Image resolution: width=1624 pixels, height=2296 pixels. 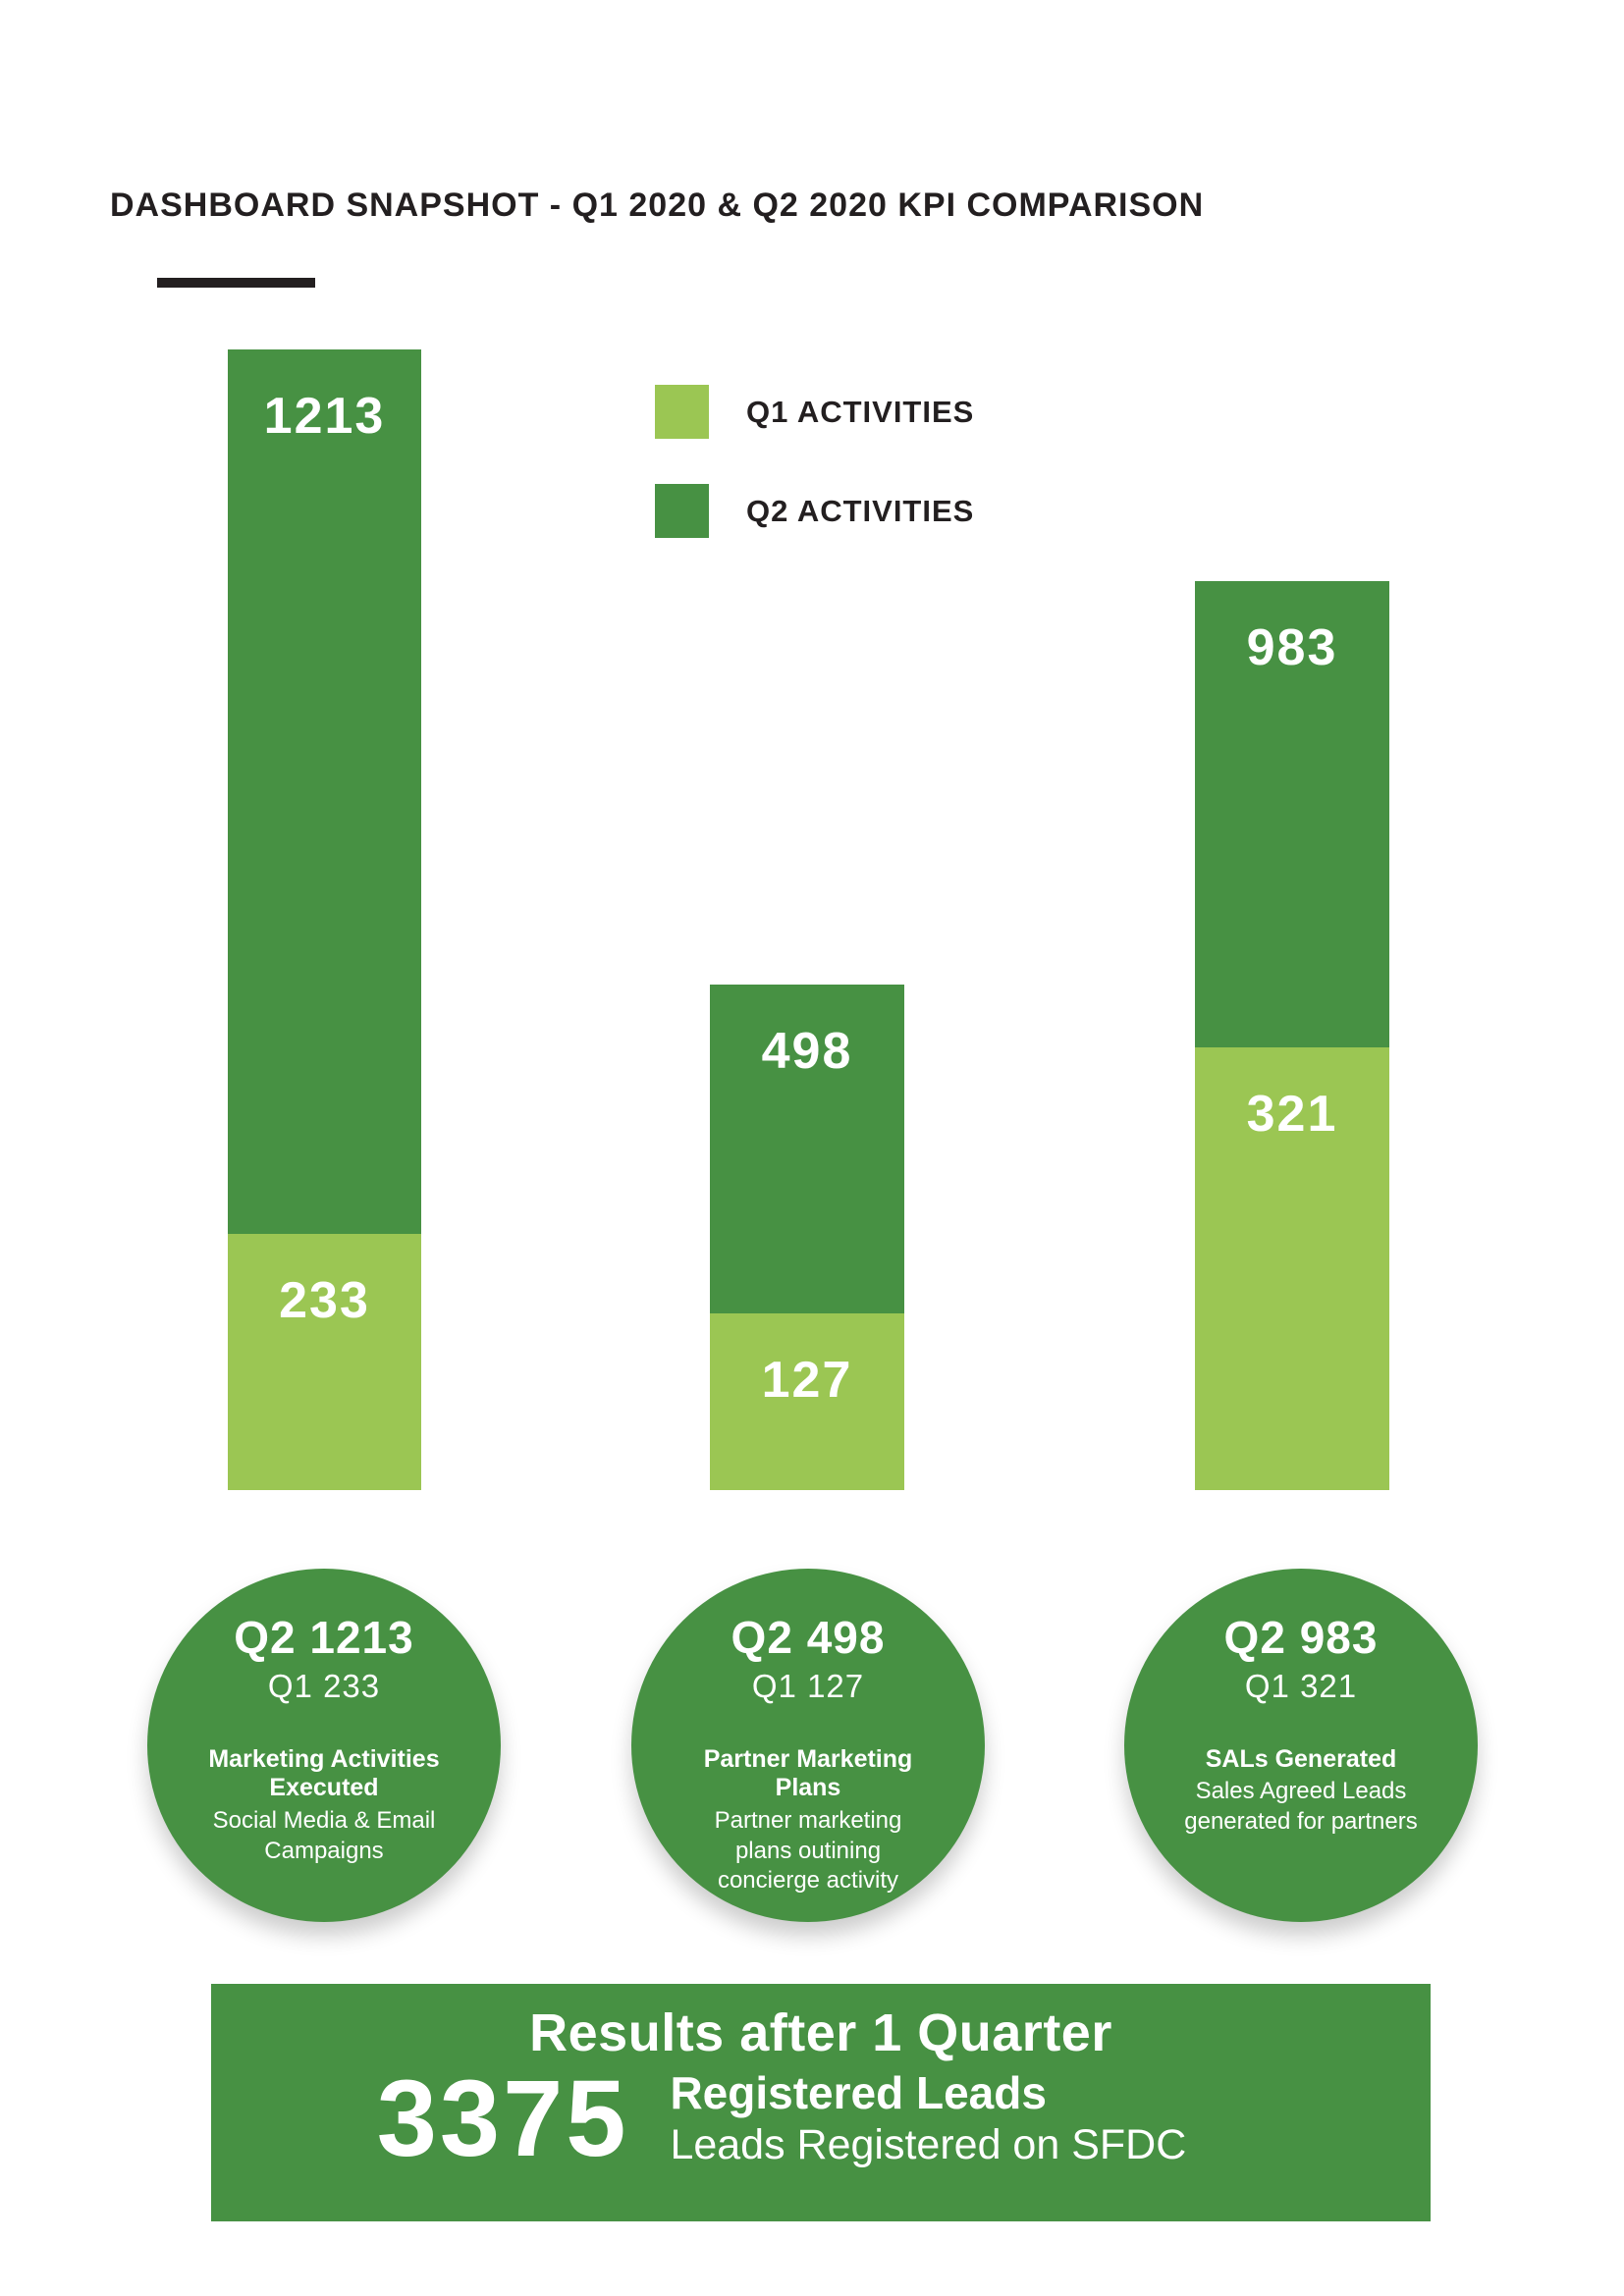 I want to click on circle-q2-value: Q2 498, so click(x=808, y=1637).